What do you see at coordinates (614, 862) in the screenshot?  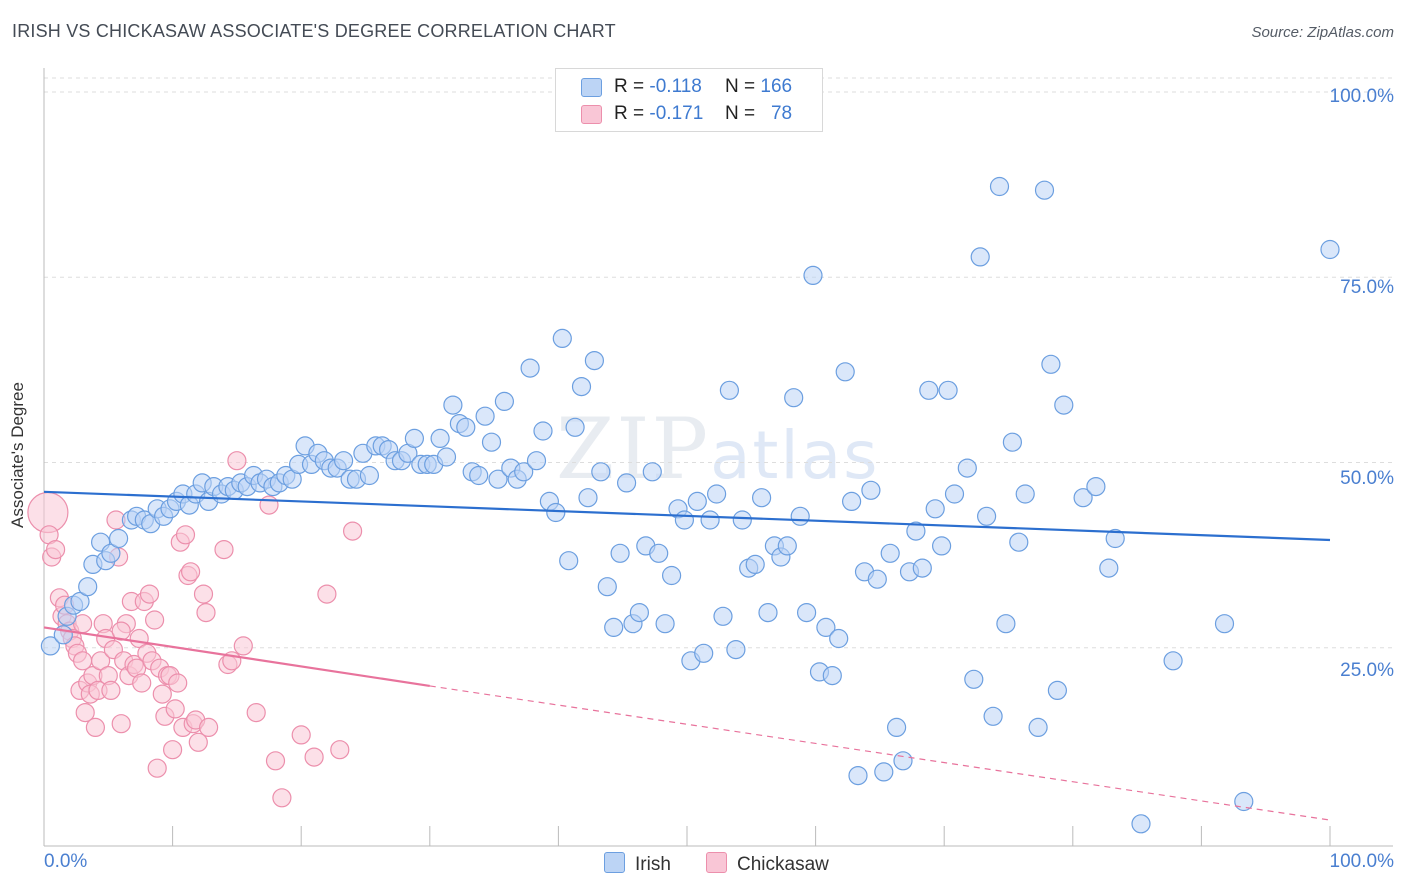 I see `irish-legend-swatch` at bounding box center [614, 862].